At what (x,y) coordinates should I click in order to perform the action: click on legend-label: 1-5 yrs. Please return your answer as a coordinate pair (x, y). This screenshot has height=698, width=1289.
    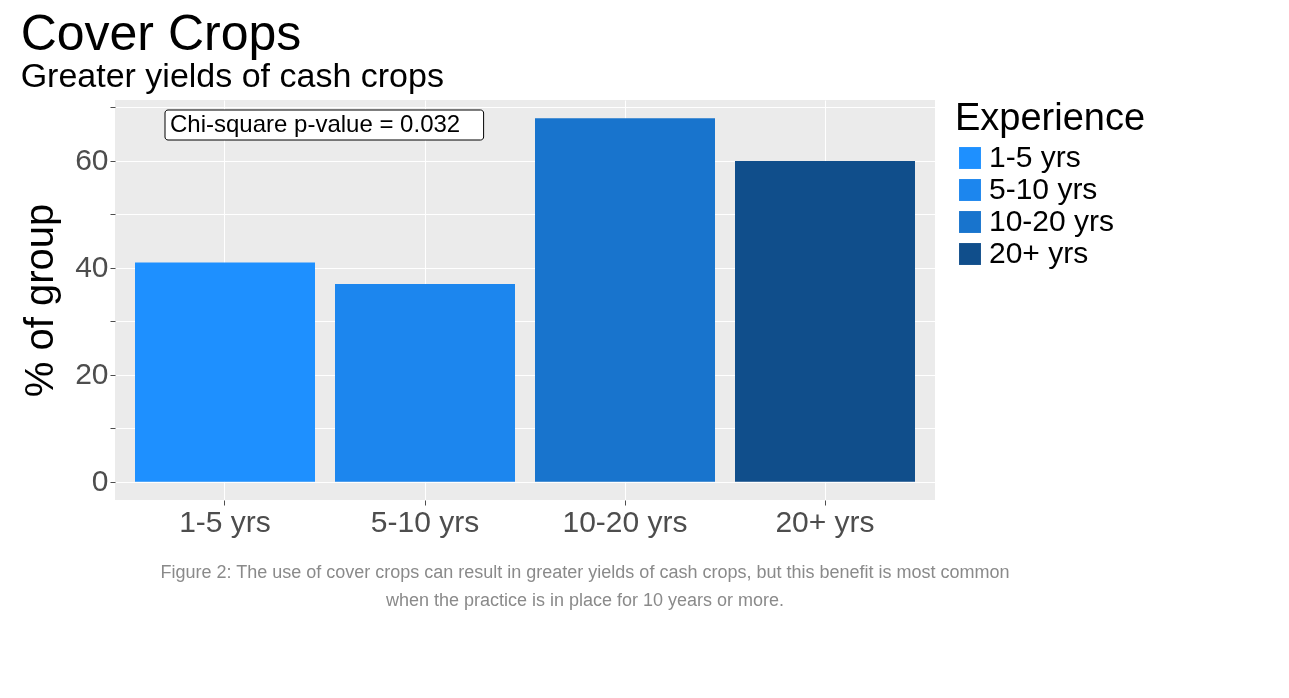
    Looking at the image, I should click on (1035, 156).